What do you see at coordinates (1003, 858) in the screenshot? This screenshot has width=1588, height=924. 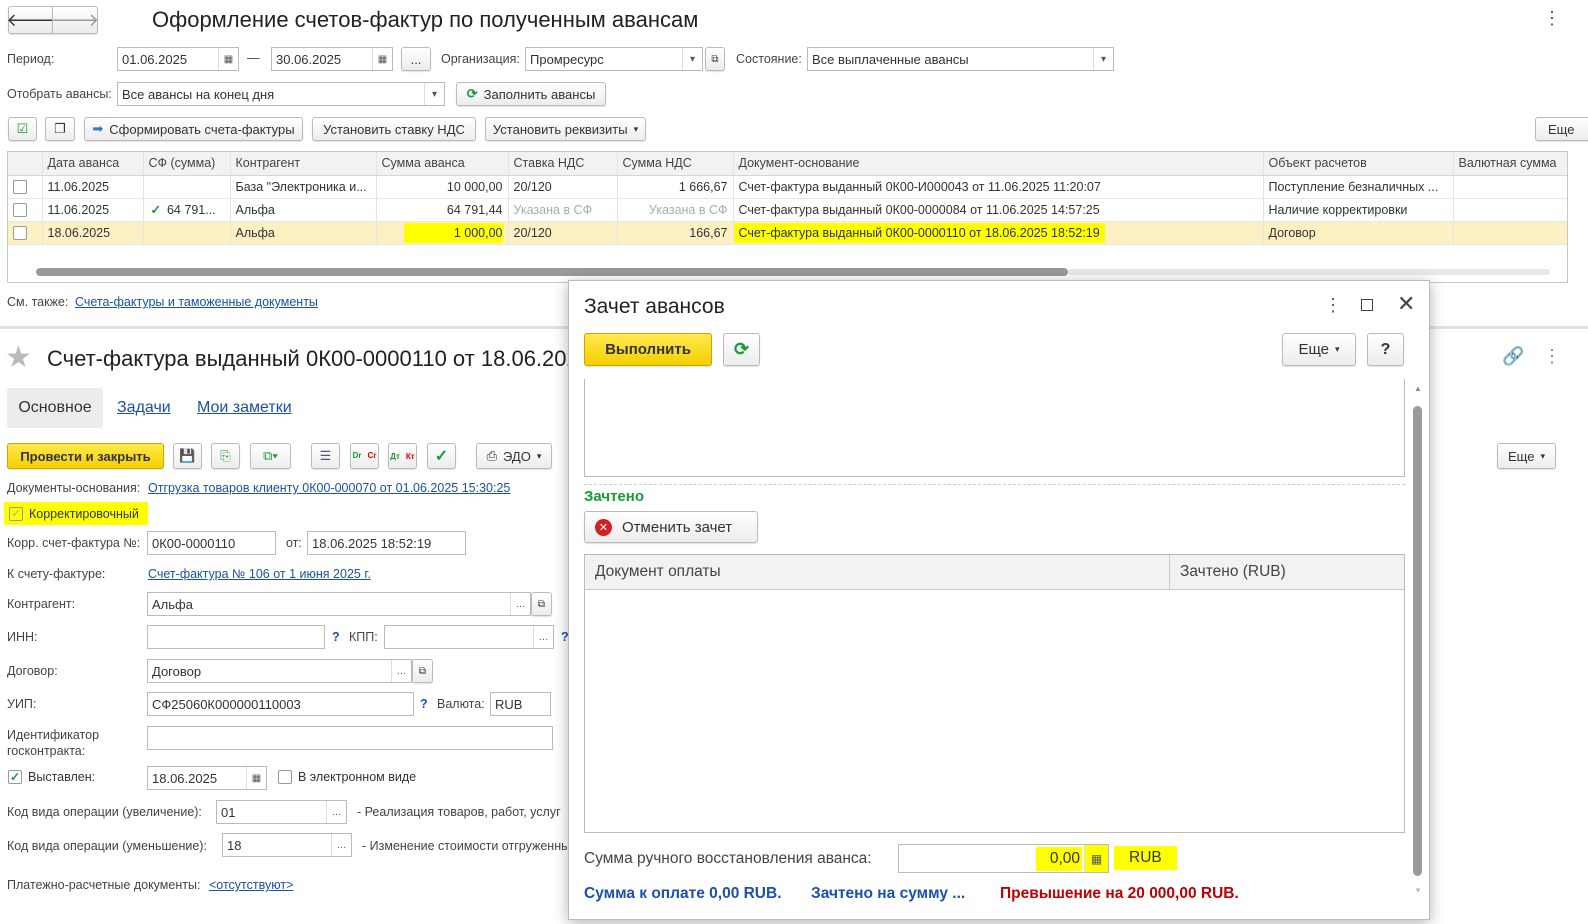 I see `manual-restore-input: 0,00 ▦` at bounding box center [1003, 858].